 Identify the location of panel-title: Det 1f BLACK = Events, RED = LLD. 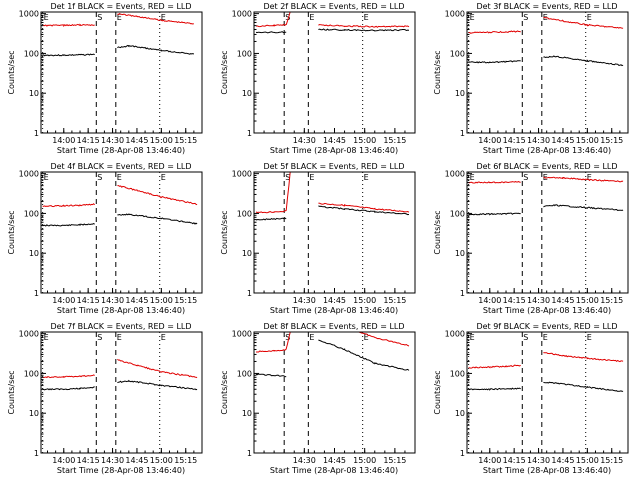
(120, 6).